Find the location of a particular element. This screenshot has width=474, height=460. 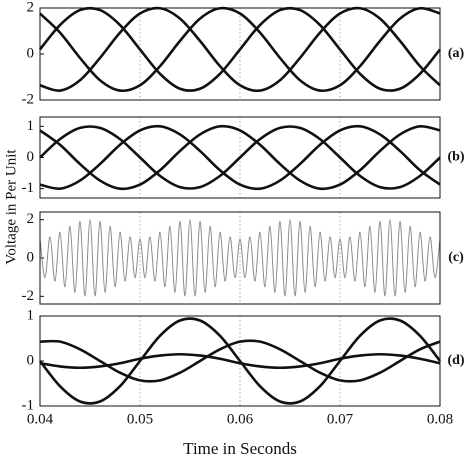

x-tick-label: 0.05 is located at coordinates (140, 419).